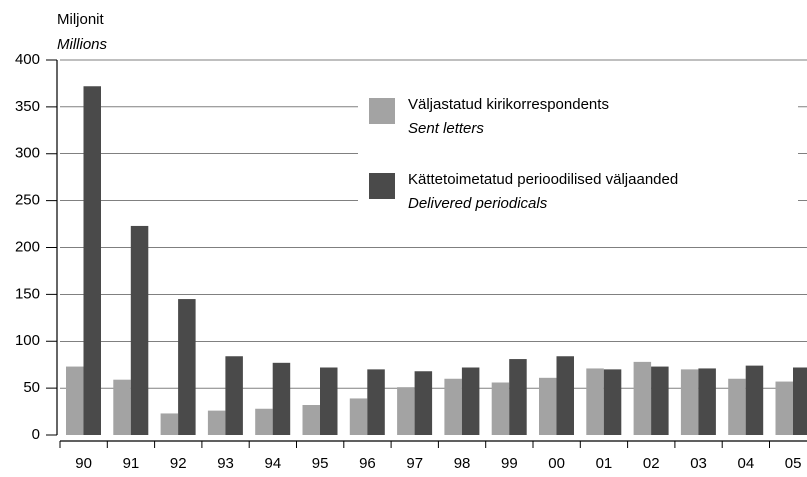 The width and height of the screenshot is (807, 477). Describe the element at coordinates (27, 59) in the screenshot. I see `y-tick-label: 400` at that location.